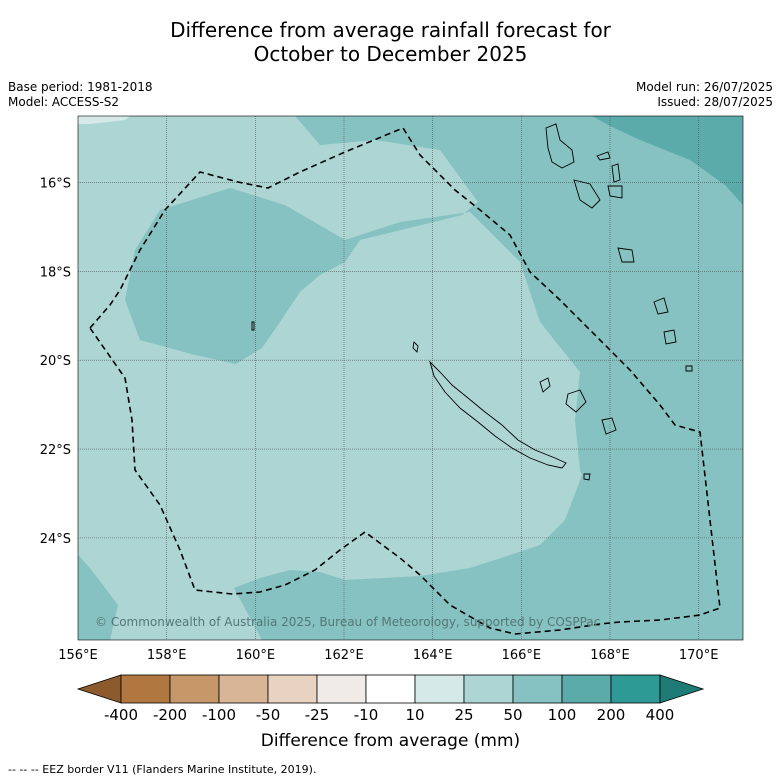  Describe the element at coordinates (389, 715) in the screenshot. I see `colorbar-labels: -400 -200 -100 -50 -25 -10 10 25 50 100 200 400` at that location.